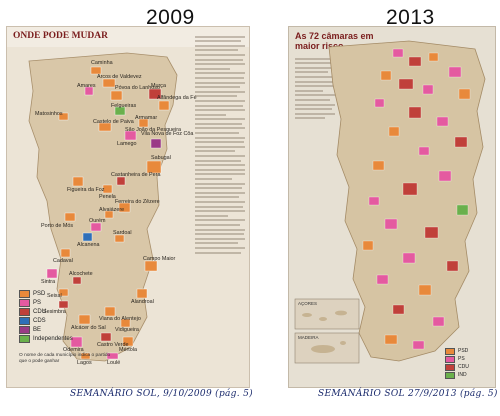  What do you see at coordinates (88, 328) in the screenshot?
I see `map-label-alcacer: Alcácer do Sal` at bounding box center [88, 328].